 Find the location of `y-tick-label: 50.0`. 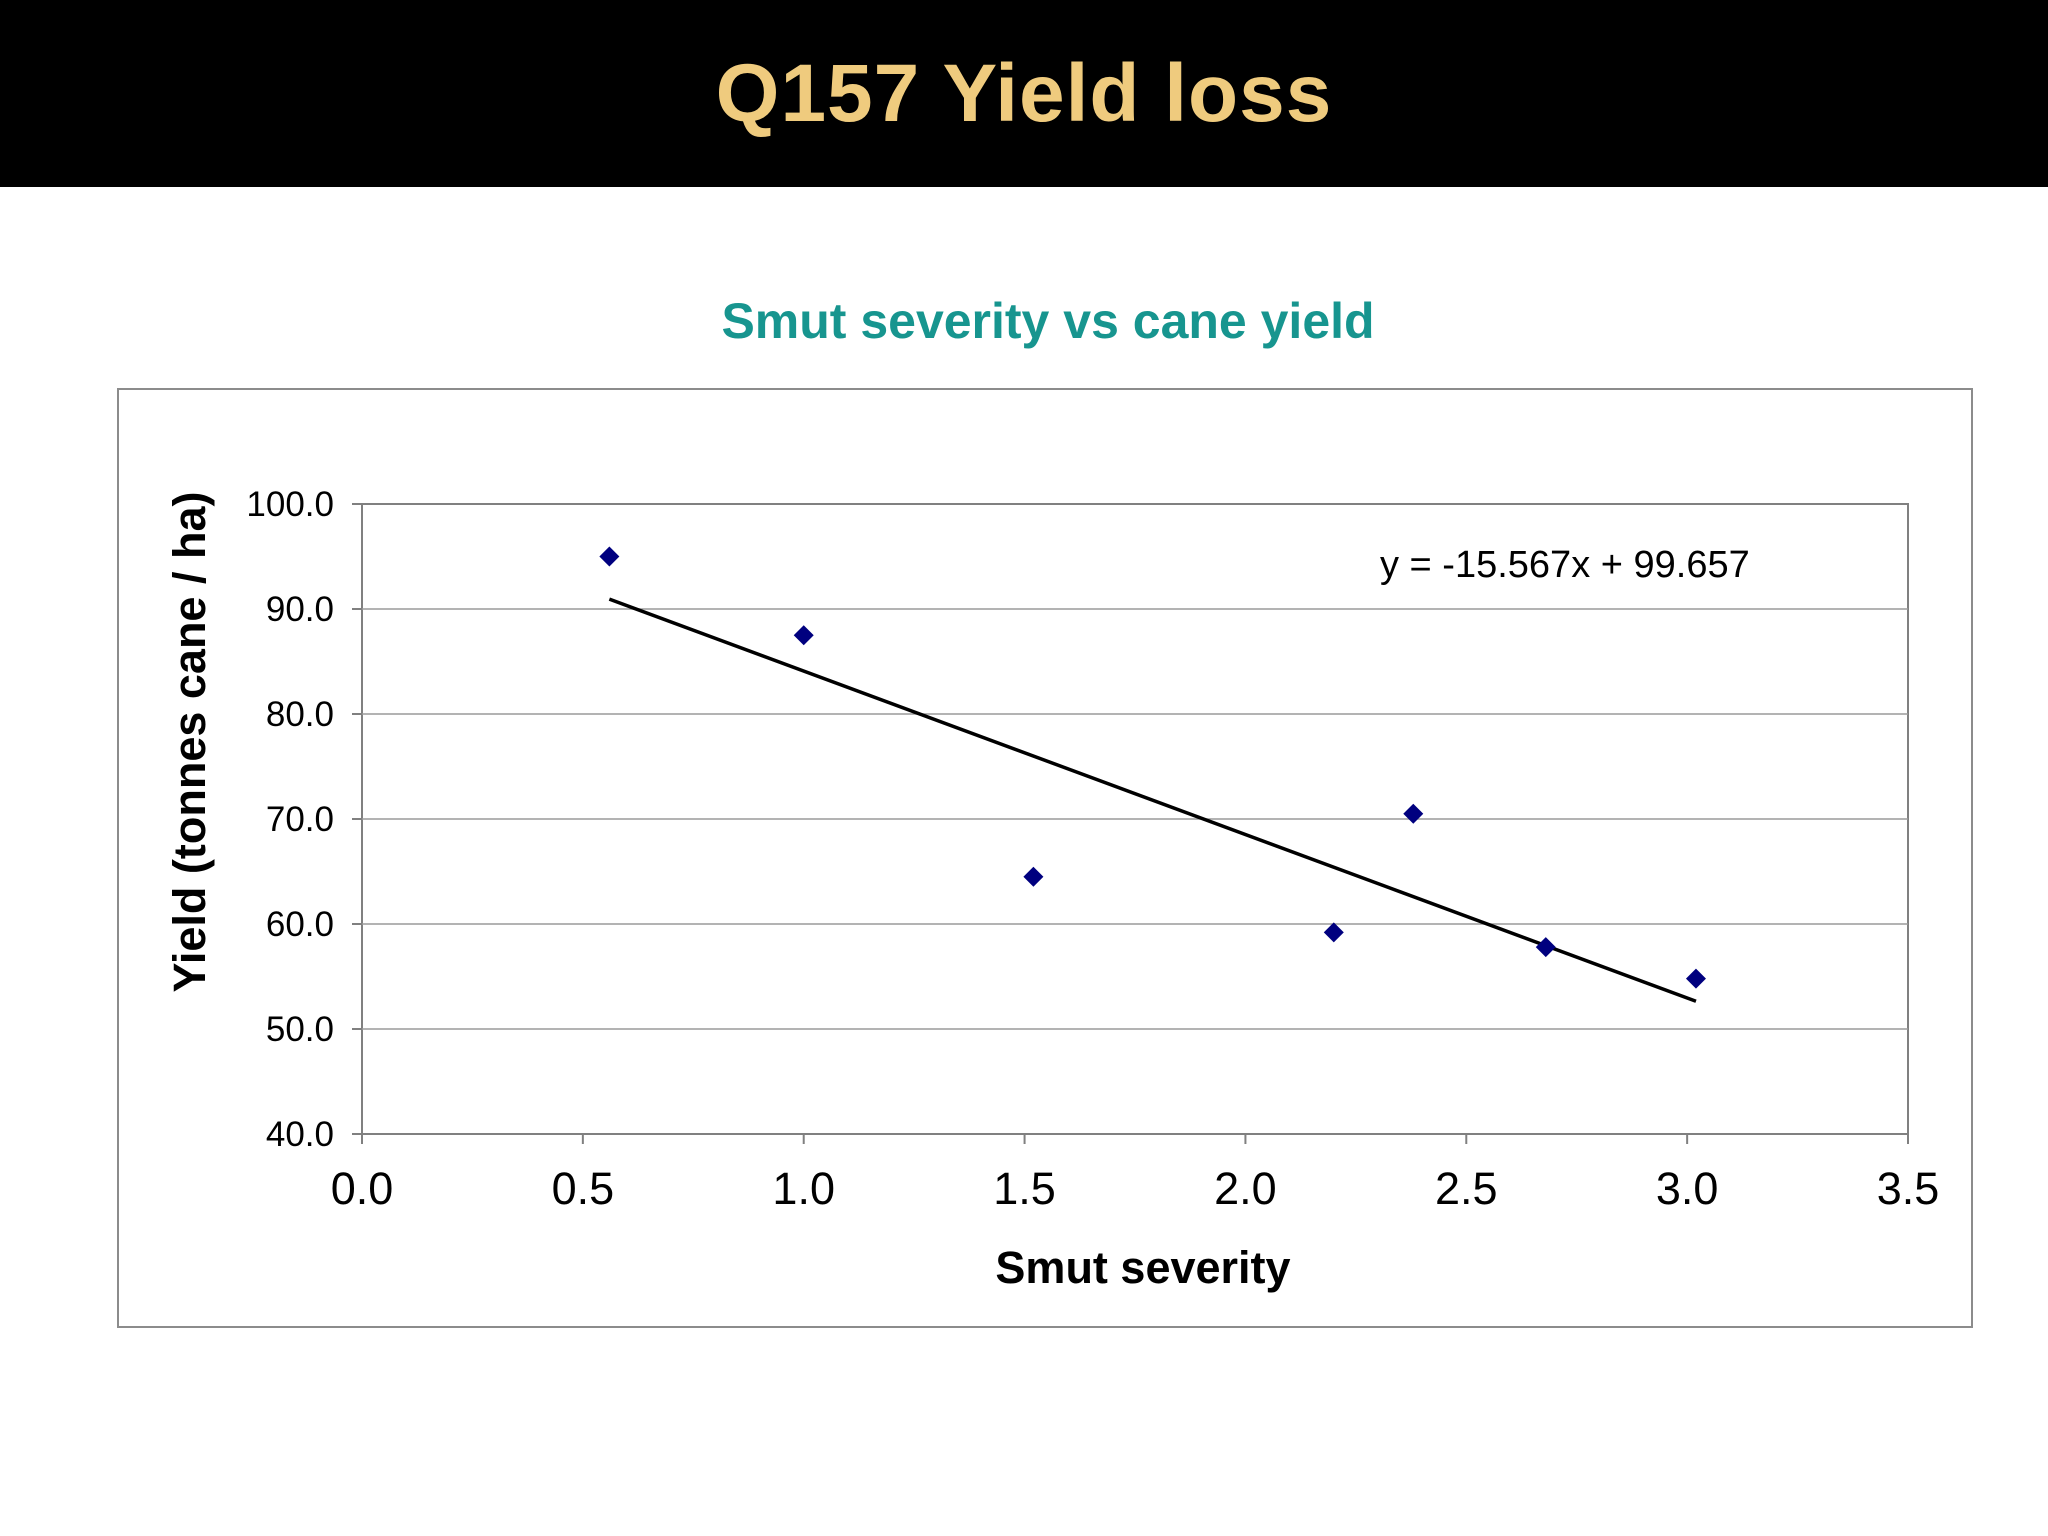

y-tick-label: 50.0 is located at coordinates (300, 1029).